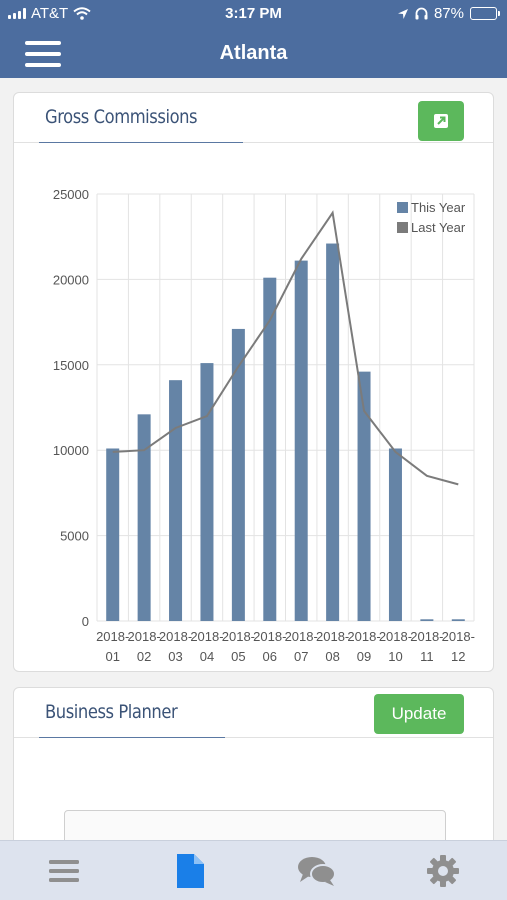 The height and width of the screenshot is (900, 507). Describe the element at coordinates (111, 712) in the screenshot. I see `card-title: Business Planner` at that location.